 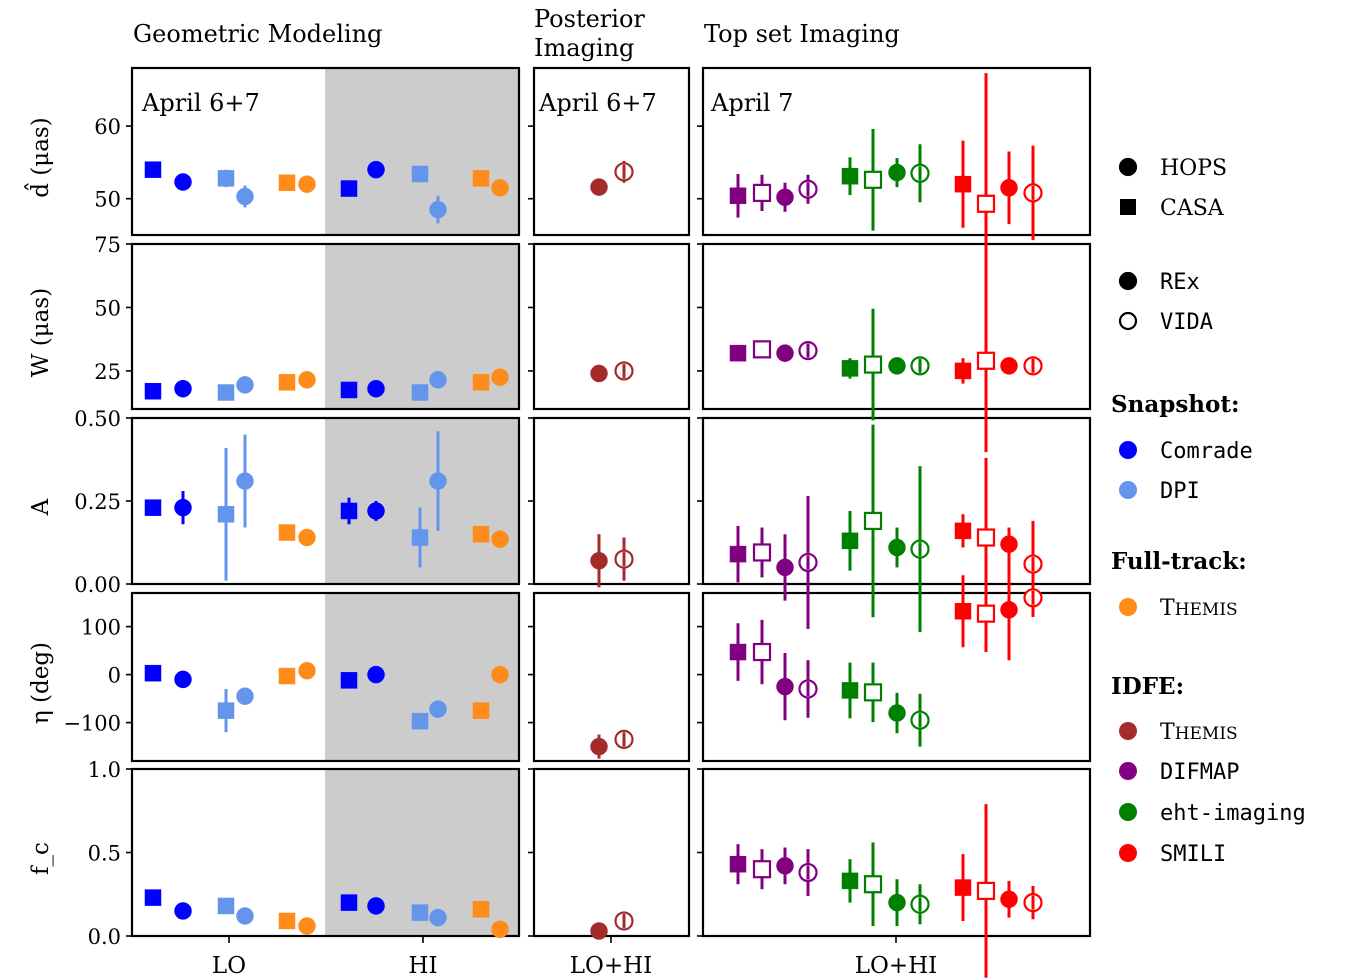 I want to click on y-tick-label: −100, so click(x=92, y=724).